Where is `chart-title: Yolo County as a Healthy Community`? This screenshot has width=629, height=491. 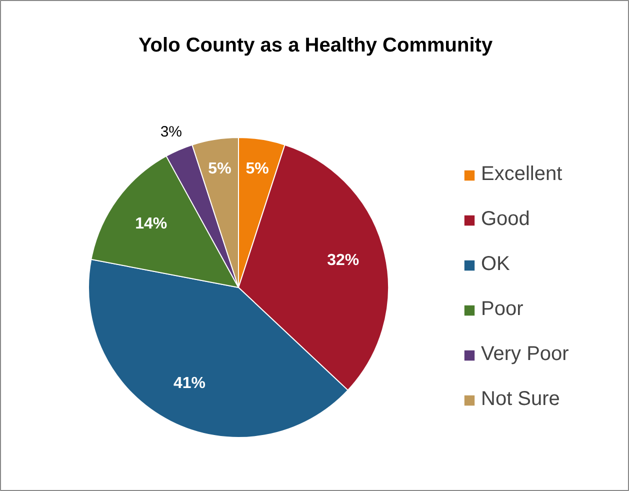 chart-title: Yolo County as a Healthy Community is located at coordinates (316, 45).